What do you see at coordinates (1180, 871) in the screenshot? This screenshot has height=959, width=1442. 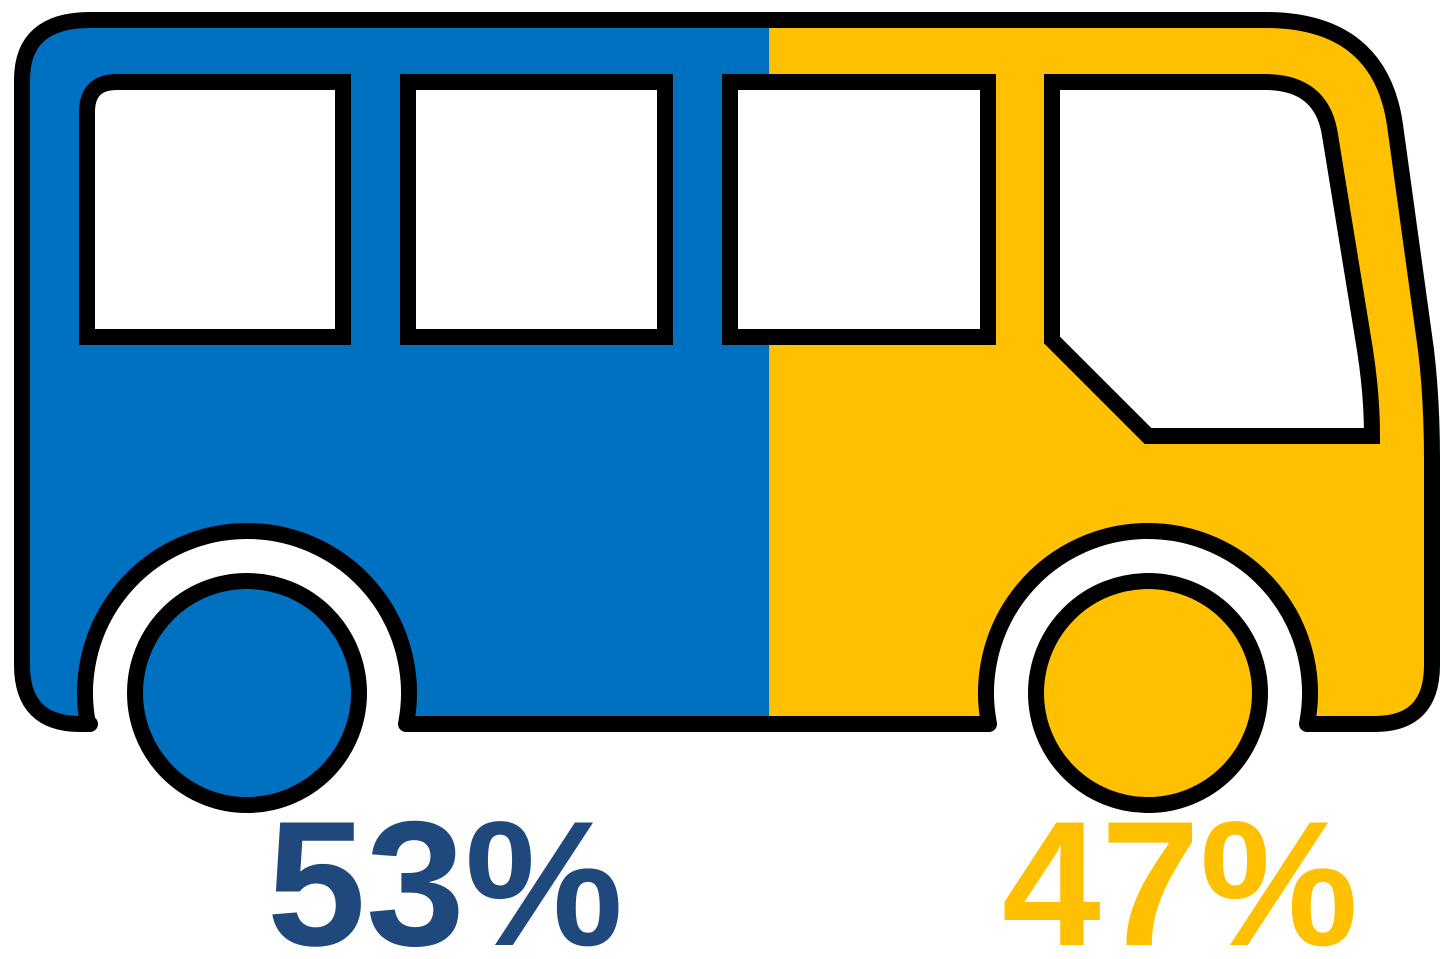 I see `value-label: 47%` at bounding box center [1180, 871].